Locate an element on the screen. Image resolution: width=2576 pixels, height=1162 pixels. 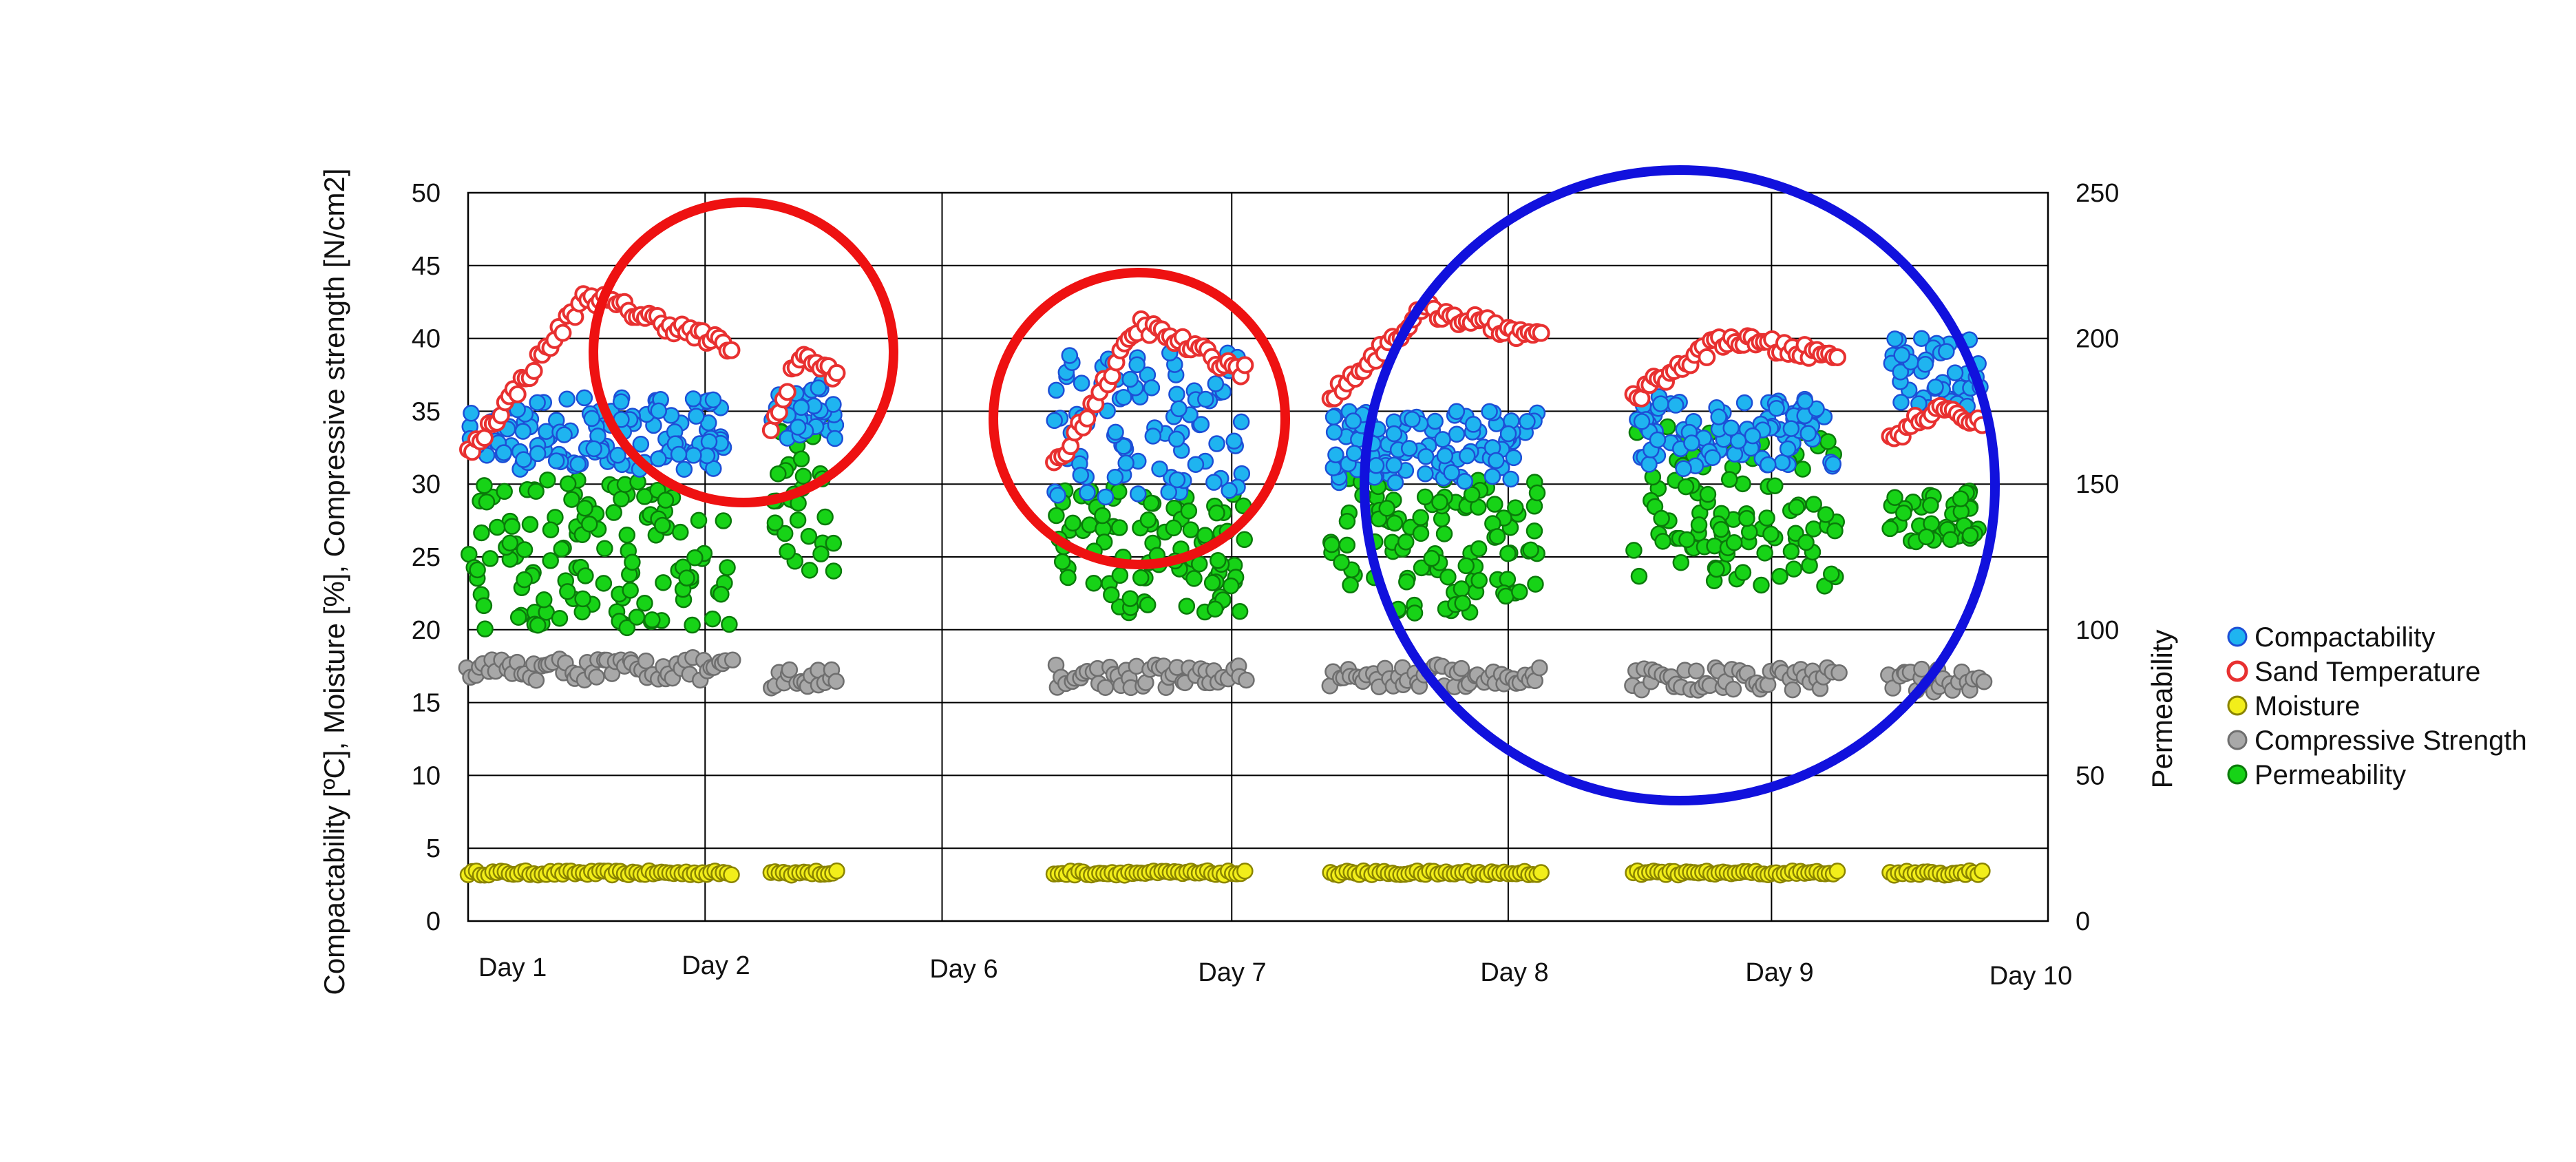
left-tick-label: 5 is located at coordinates (434, 849).